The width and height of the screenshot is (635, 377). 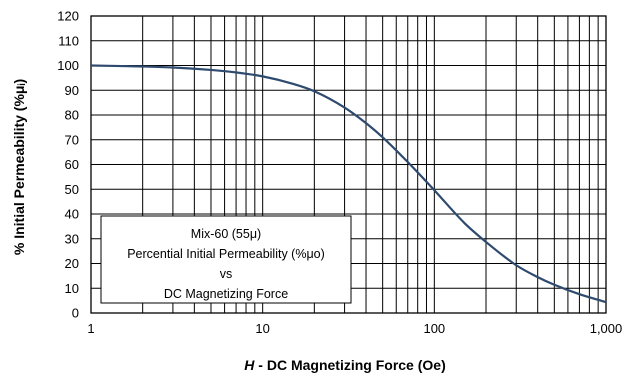 I want to click on y-tick-label: 120, so click(x=68, y=16).